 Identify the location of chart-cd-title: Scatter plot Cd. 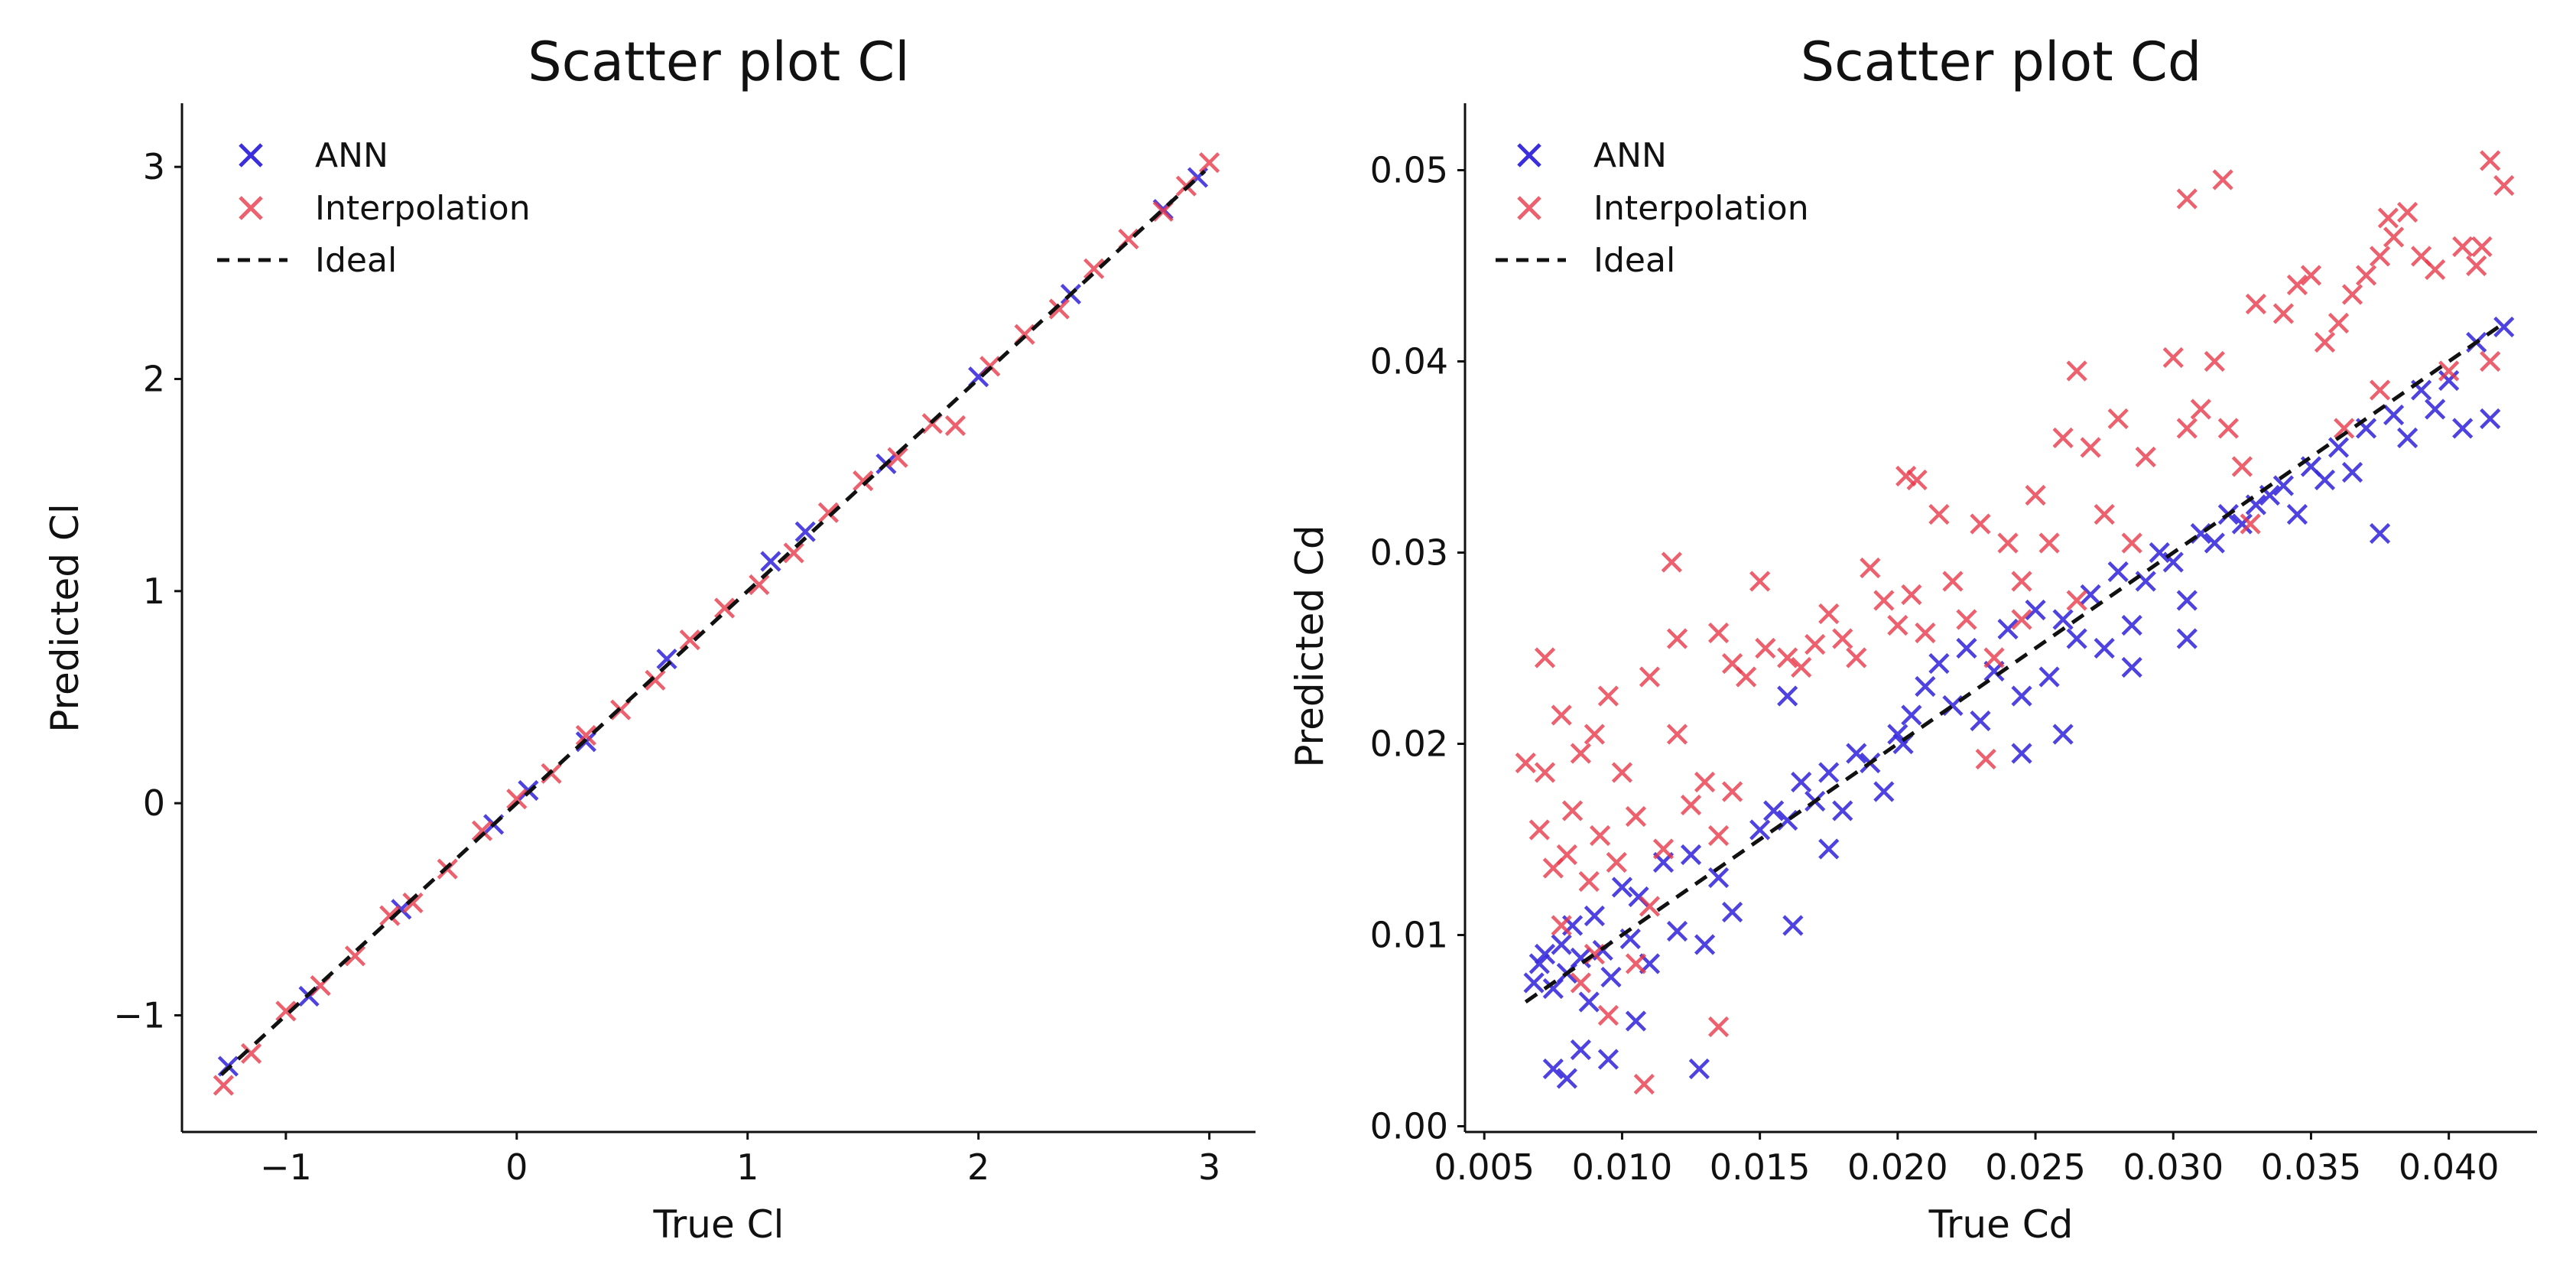
(2001, 62).